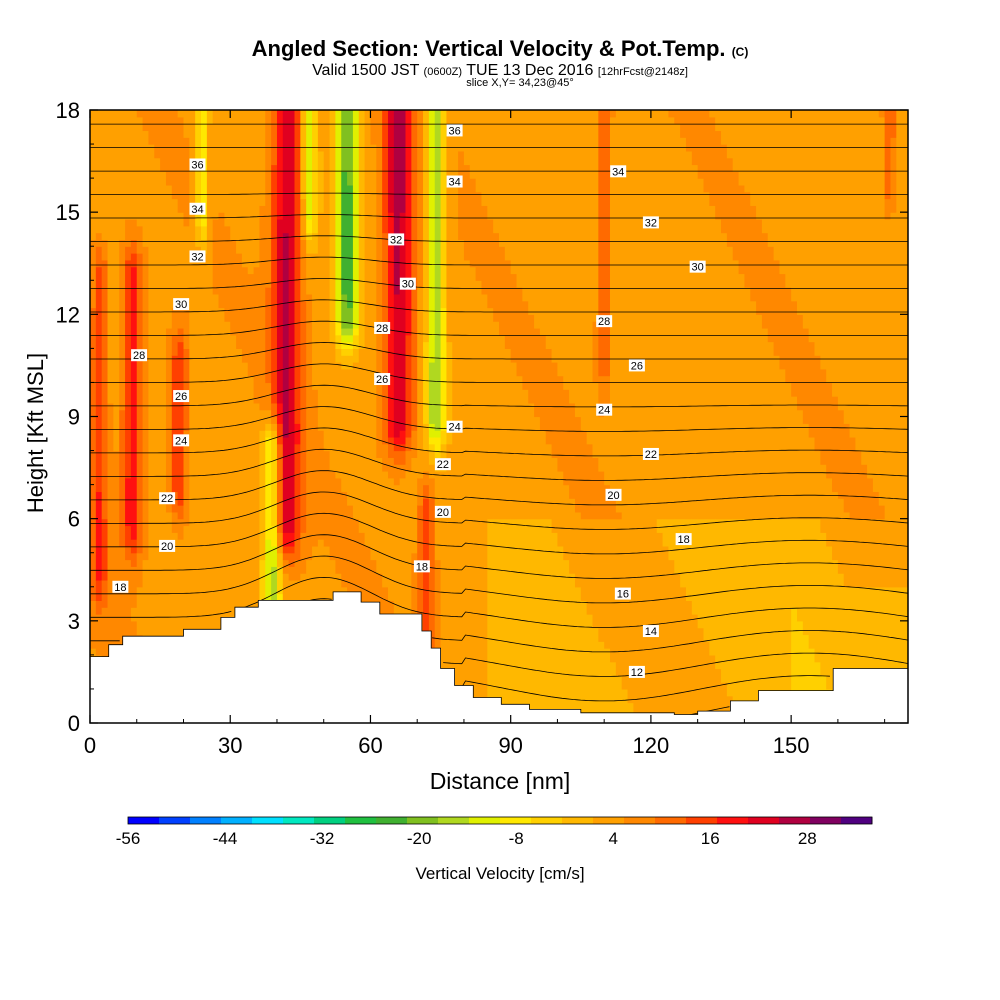  What do you see at coordinates (683, 539) in the screenshot?
I see `contour-label: 18` at bounding box center [683, 539].